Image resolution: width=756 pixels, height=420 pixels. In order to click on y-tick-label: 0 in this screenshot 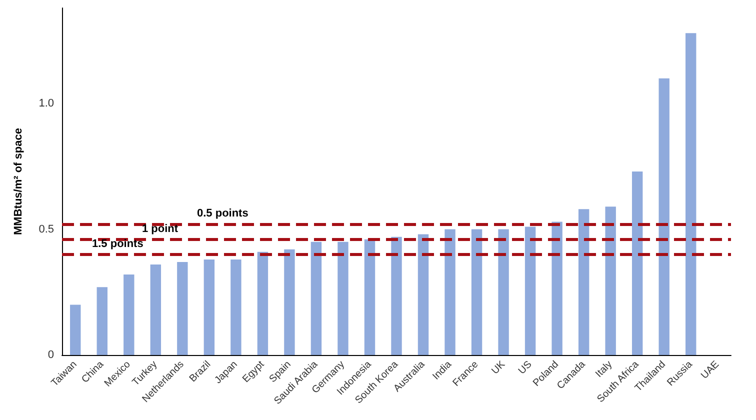, I will do `click(51, 355)`.